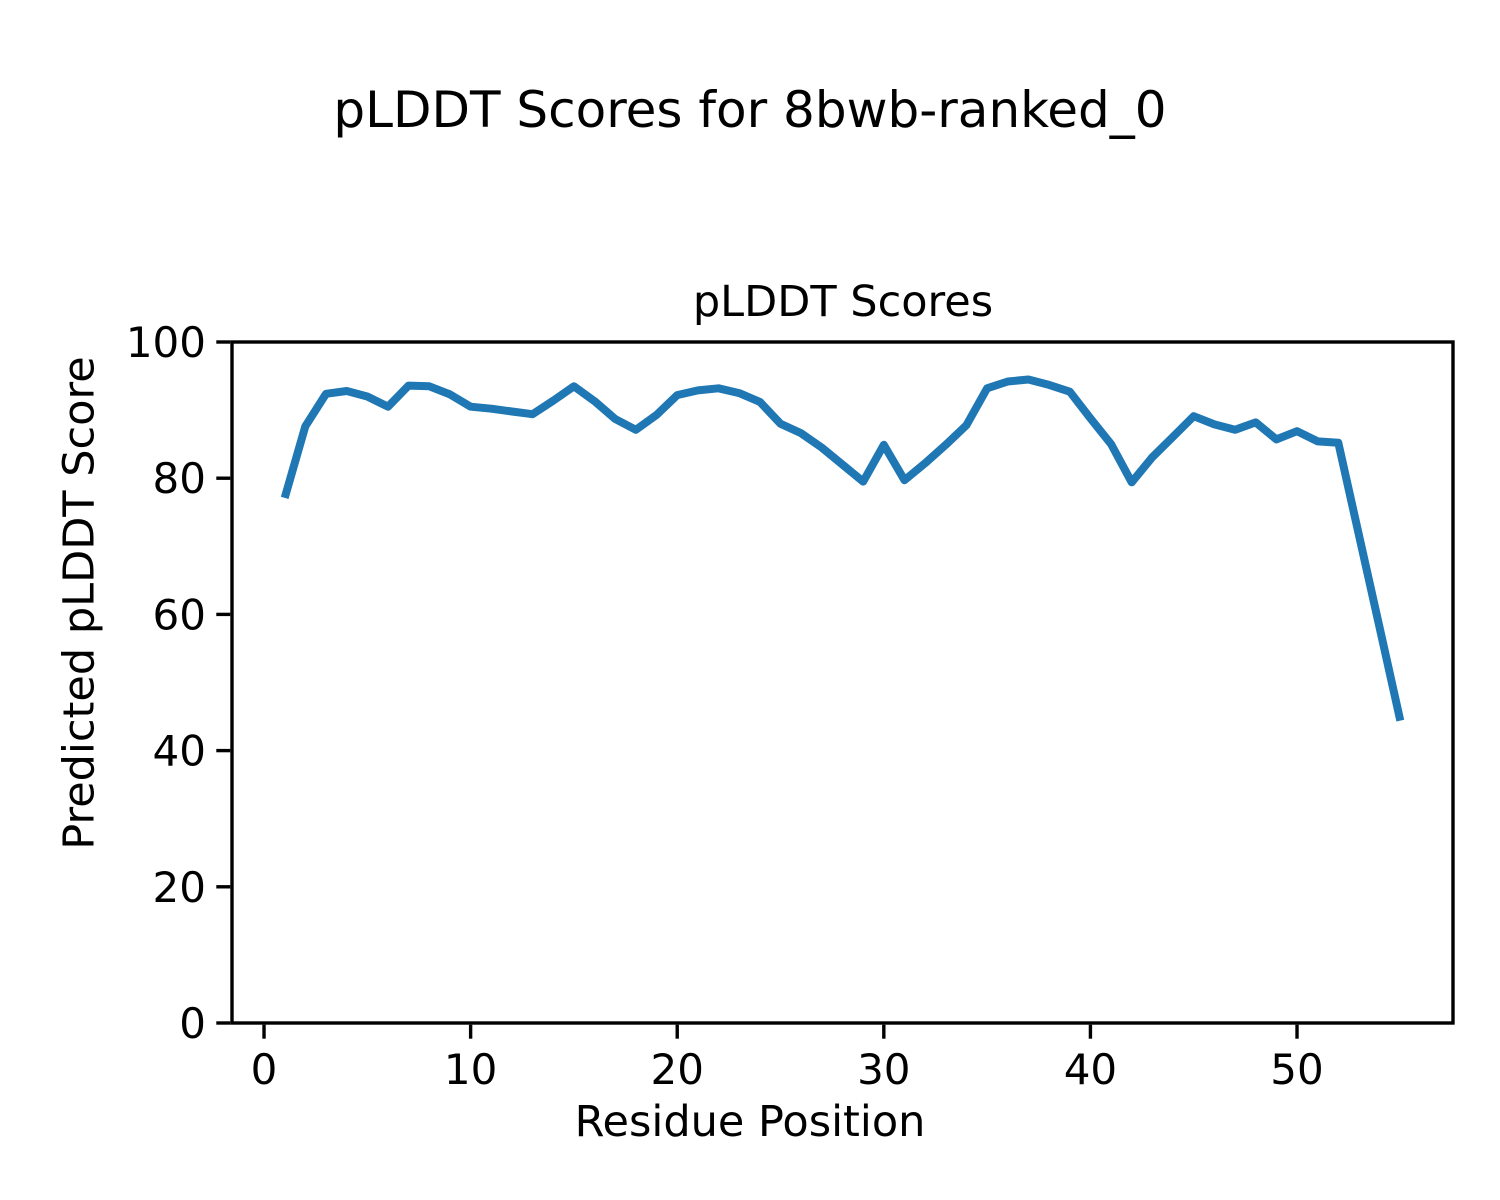  I want to click on y-tick-label: 20, so click(179, 887).